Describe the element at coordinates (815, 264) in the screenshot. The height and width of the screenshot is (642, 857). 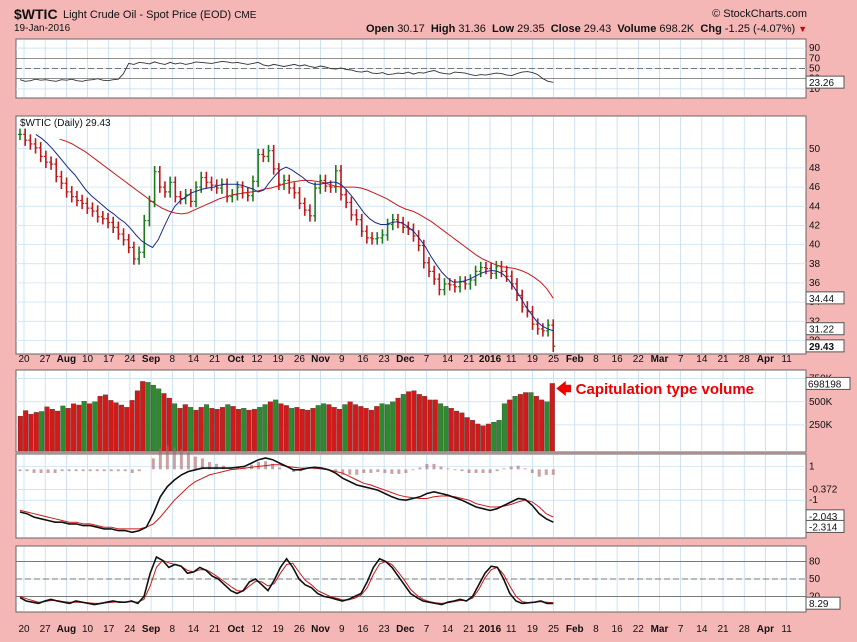
I see `y-tick-label: 38` at that location.